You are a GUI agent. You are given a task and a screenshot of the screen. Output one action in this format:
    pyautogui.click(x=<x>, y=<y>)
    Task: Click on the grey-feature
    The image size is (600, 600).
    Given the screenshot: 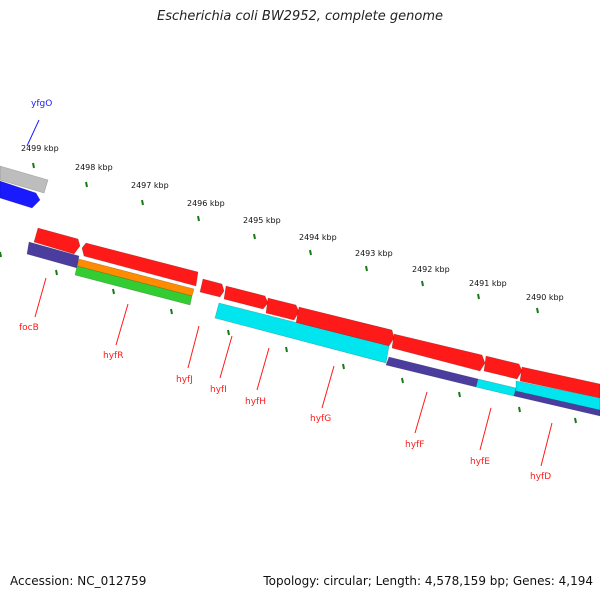 What is the action you would take?
    pyautogui.click(x=24, y=179)
    